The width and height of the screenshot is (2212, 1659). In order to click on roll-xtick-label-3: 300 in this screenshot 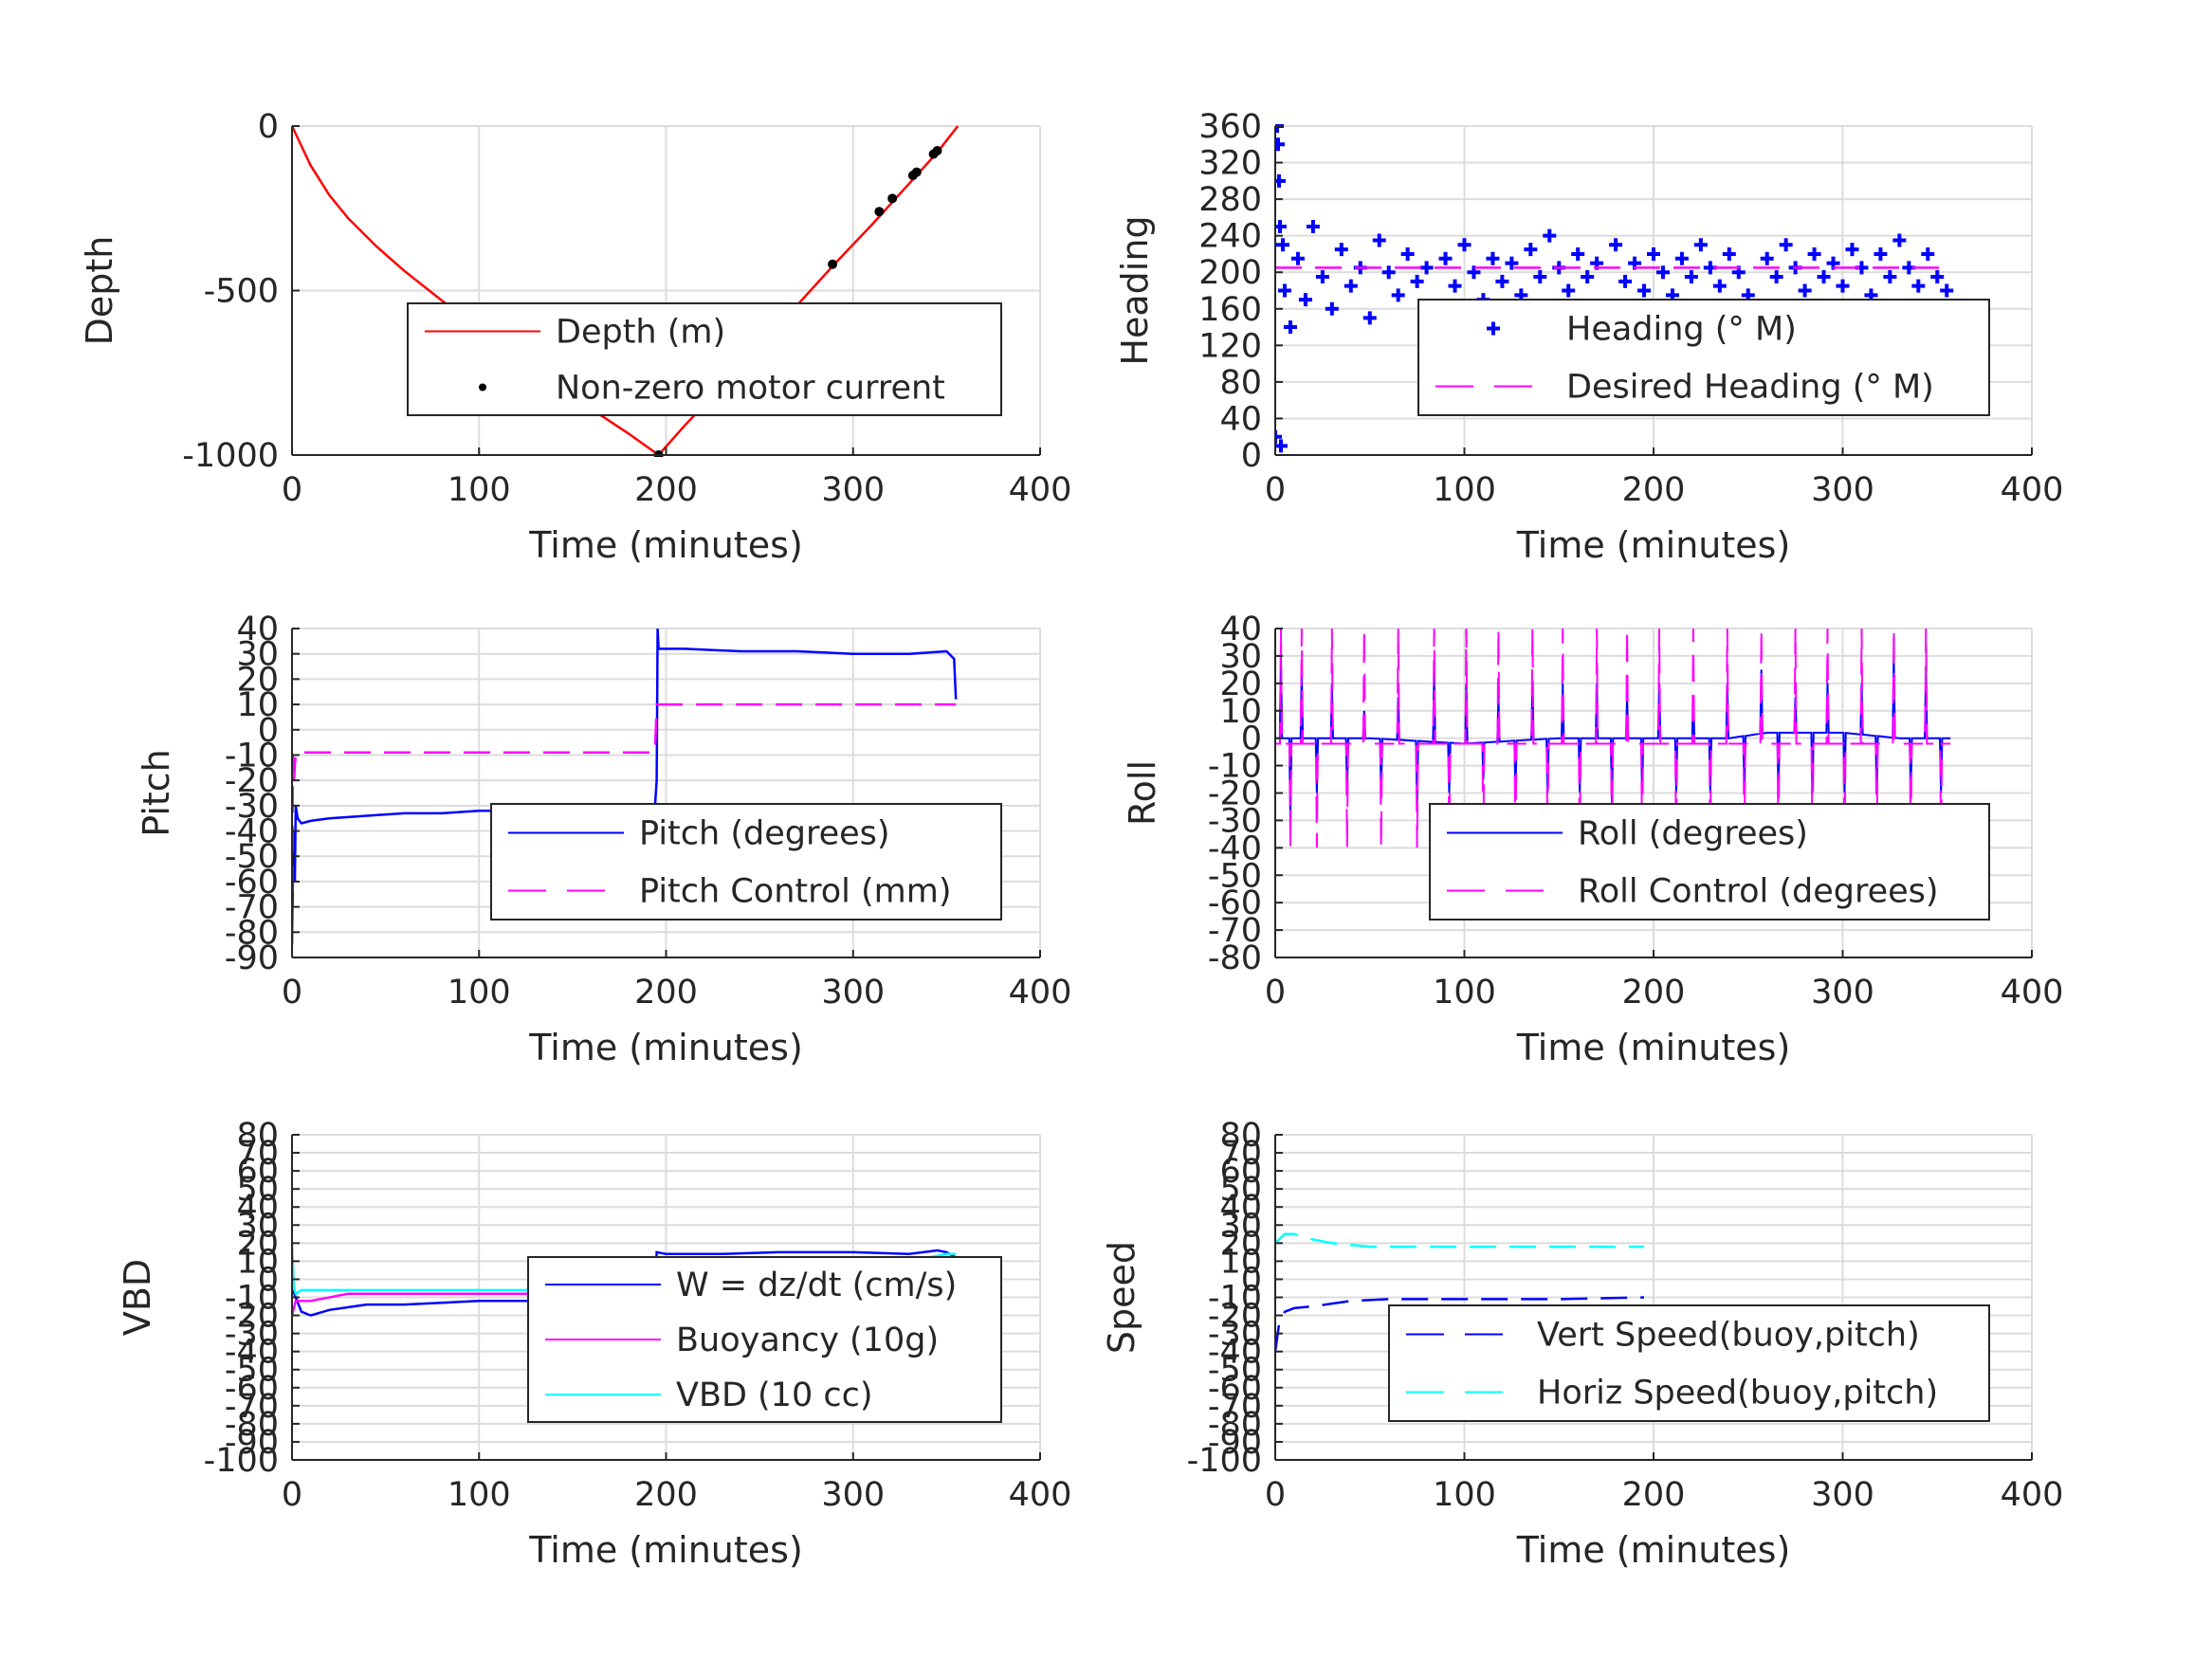, I will do `click(1842, 993)`.